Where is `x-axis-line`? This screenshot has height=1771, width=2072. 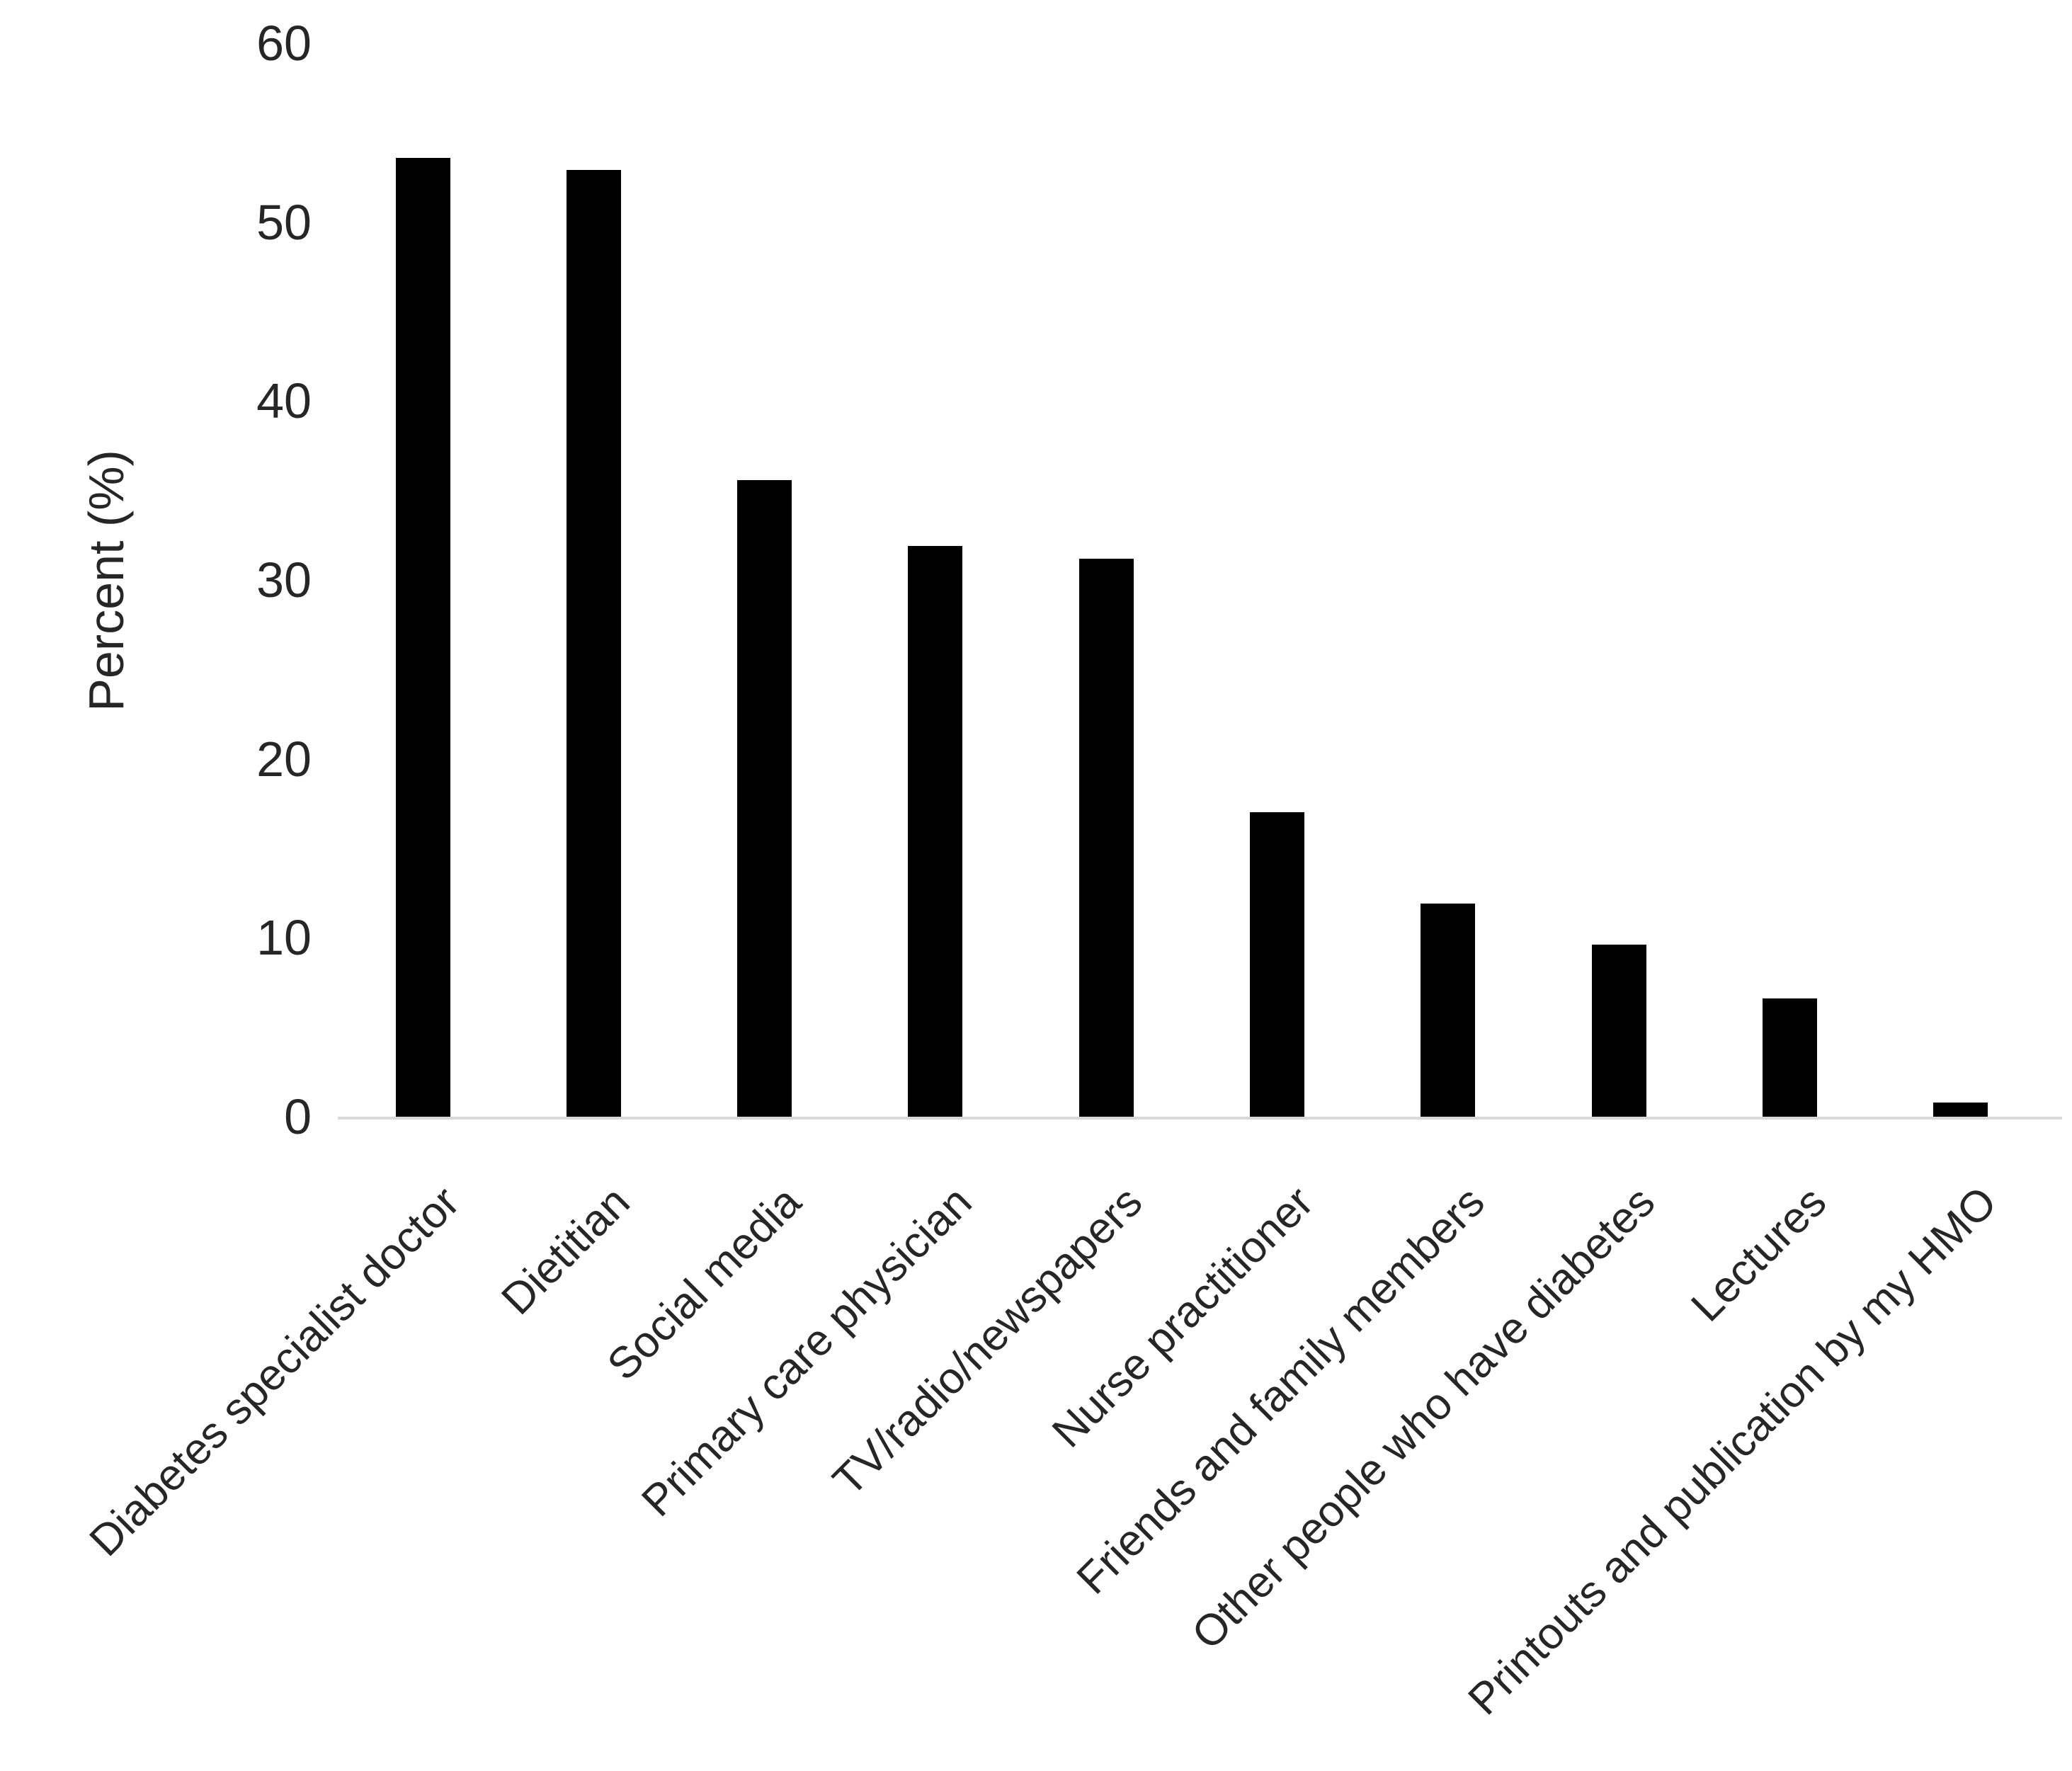 x-axis-line is located at coordinates (1200, 1118).